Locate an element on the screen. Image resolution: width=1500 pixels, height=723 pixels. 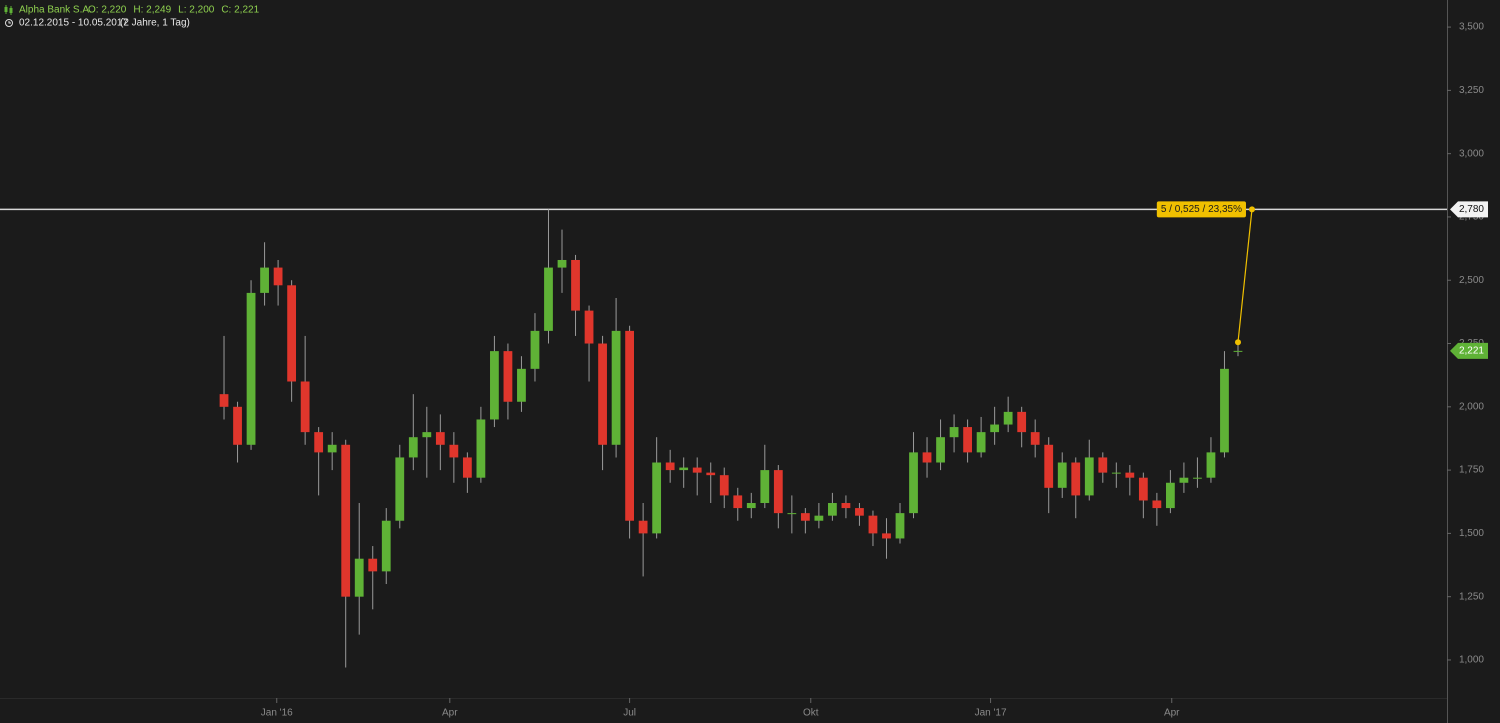
y-tick-label: 2,500 is located at coordinates (1471, 280).